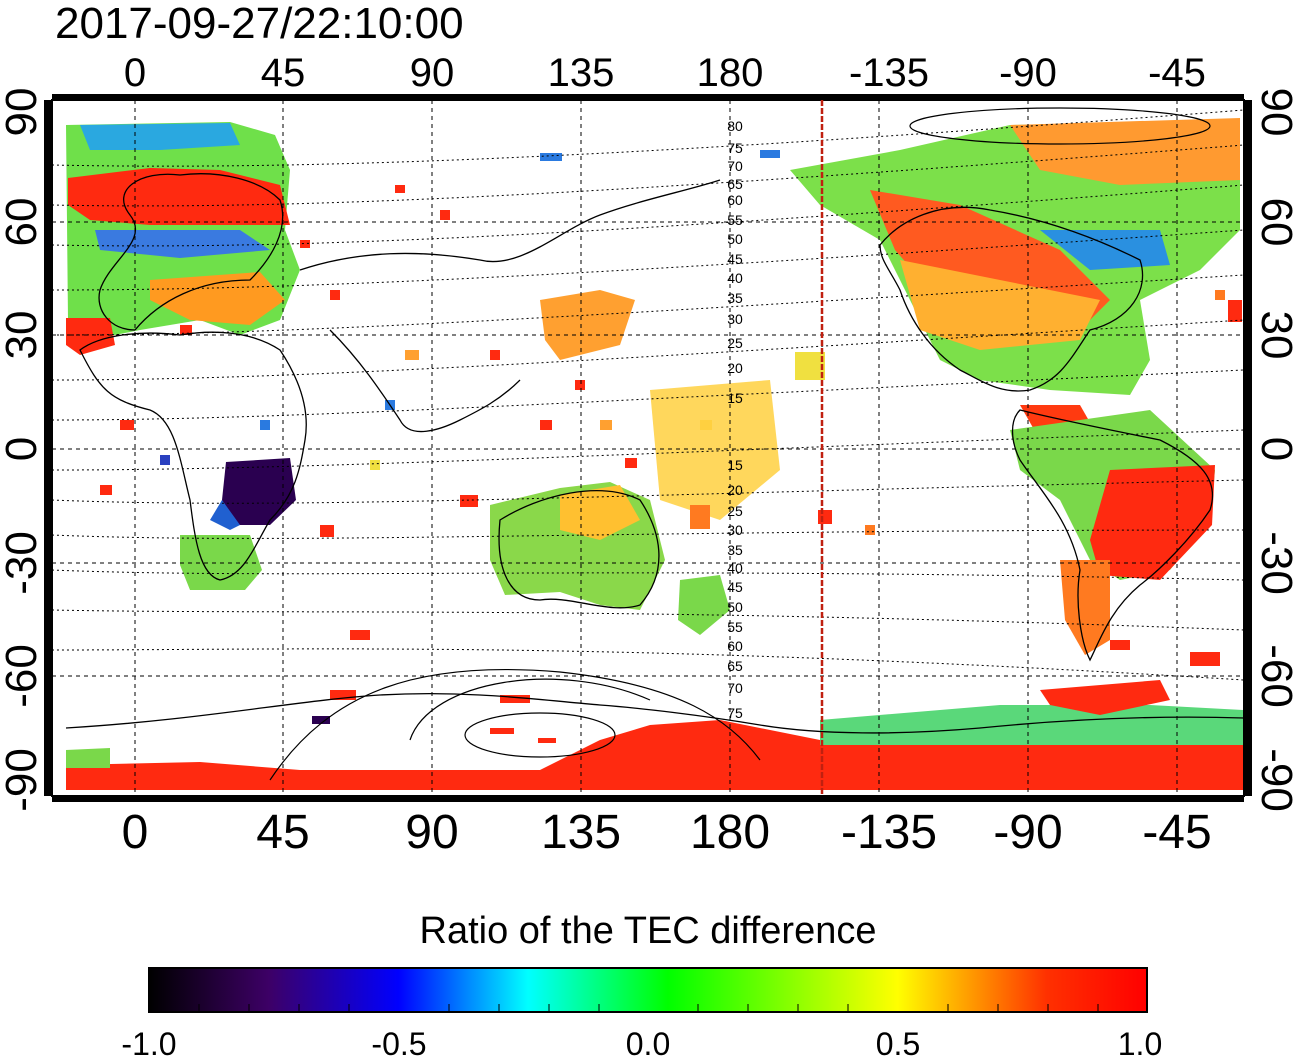 This screenshot has width=1296, height=1064. I want to click on right-lat-label: -90, so click(1274, 780).